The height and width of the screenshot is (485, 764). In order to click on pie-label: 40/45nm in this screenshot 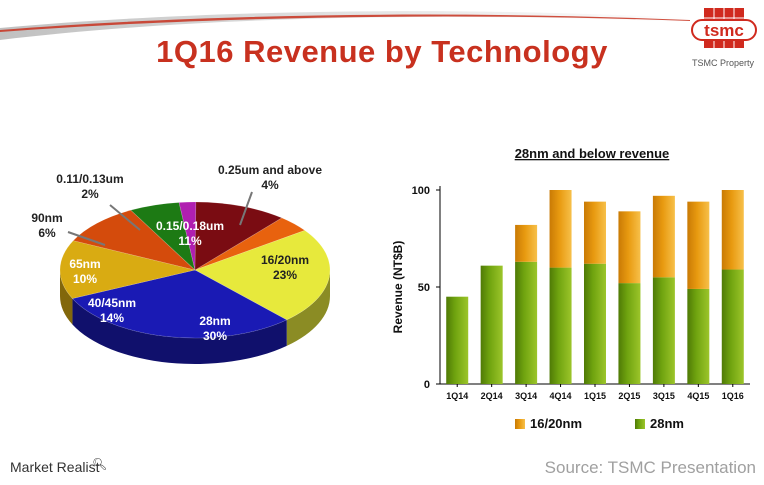, I will do `click(112, 303)`.